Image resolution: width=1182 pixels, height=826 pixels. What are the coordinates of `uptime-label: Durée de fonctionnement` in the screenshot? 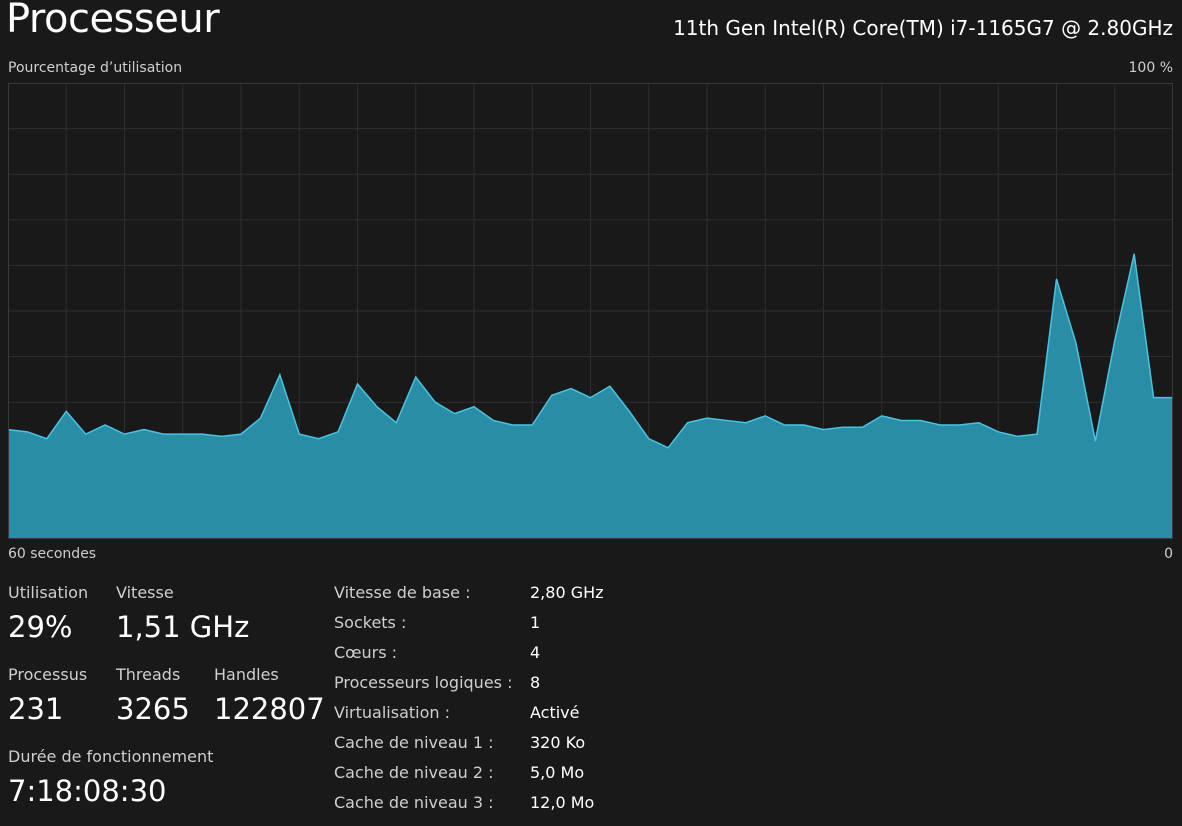 It's located at (111, 756).